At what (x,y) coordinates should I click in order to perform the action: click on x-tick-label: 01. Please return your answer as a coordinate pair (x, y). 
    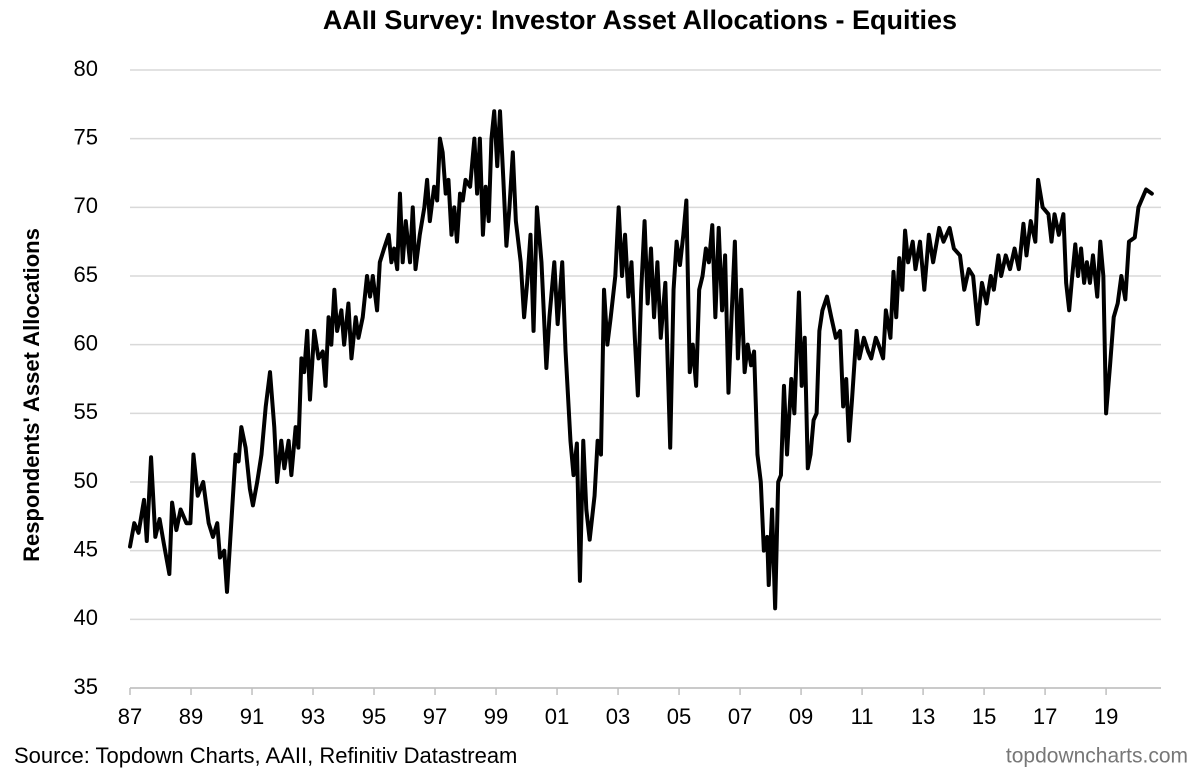
    Looking at the image, I should click on (557, 716).